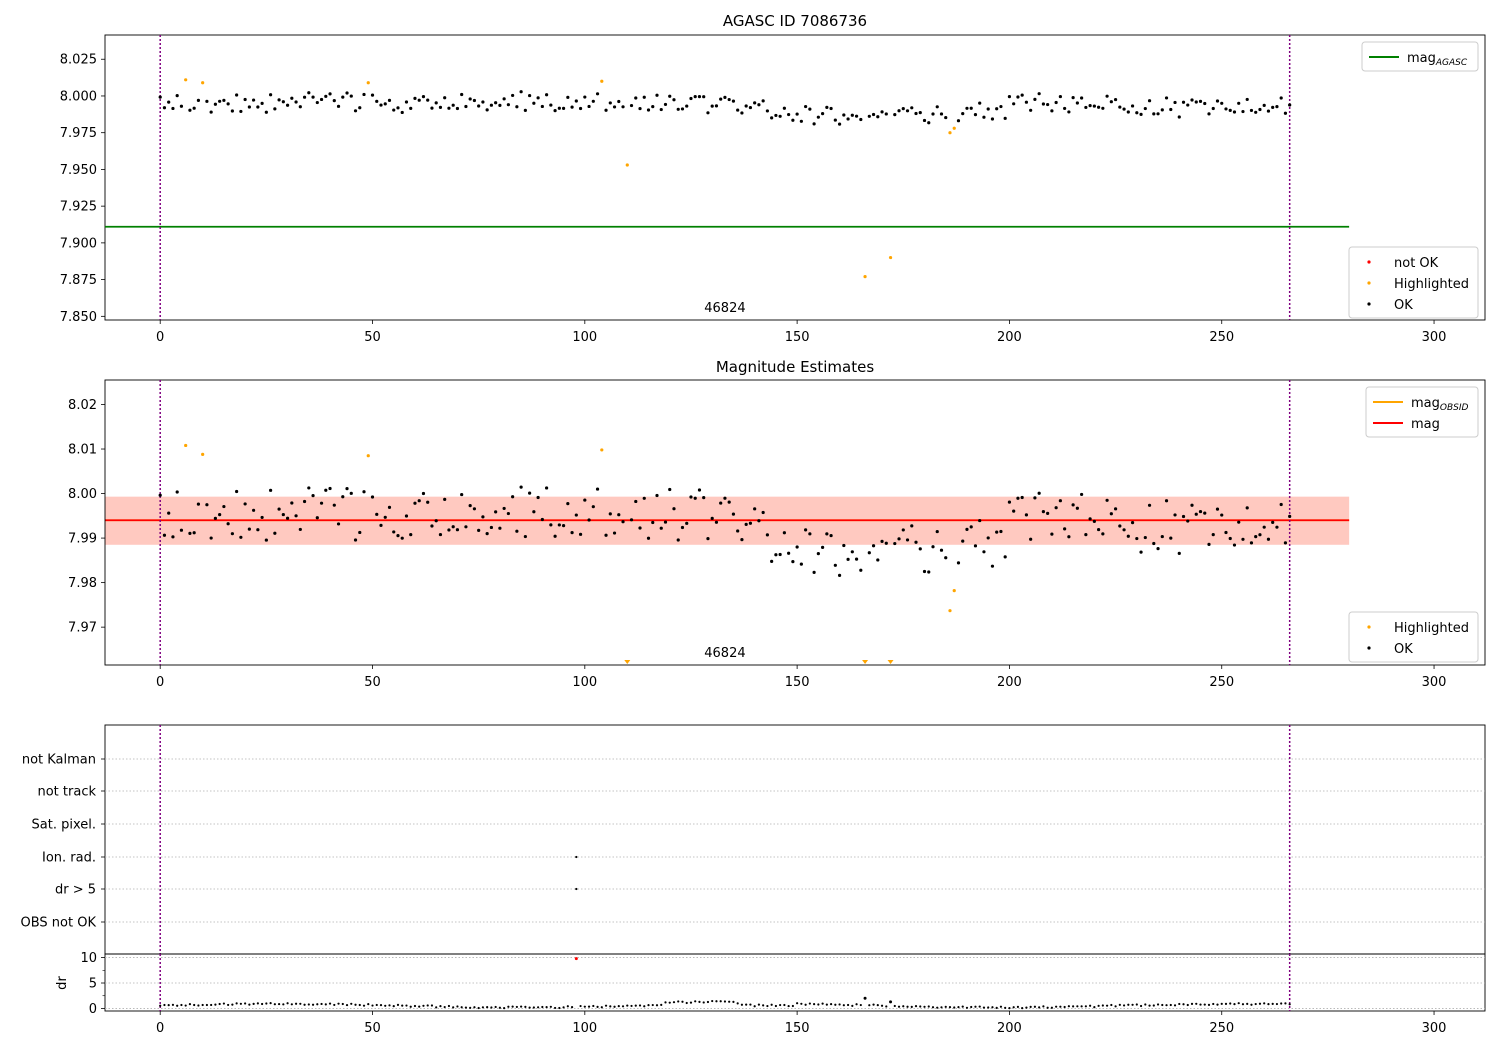 This screenshot has height=1050, width=1500. I want to click on legend-label-subscript: OBSID, so click(1454, 408).